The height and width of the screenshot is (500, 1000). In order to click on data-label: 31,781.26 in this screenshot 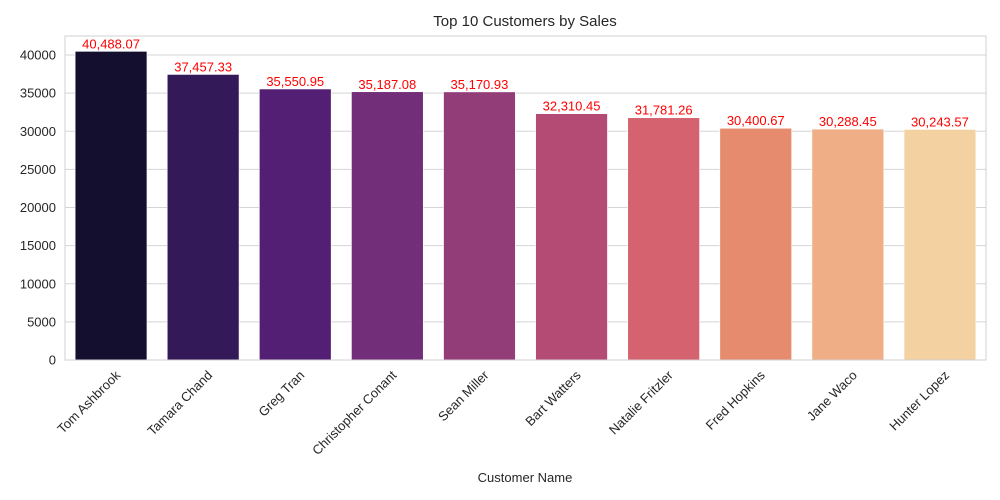, I will do `click(664, 110)`.